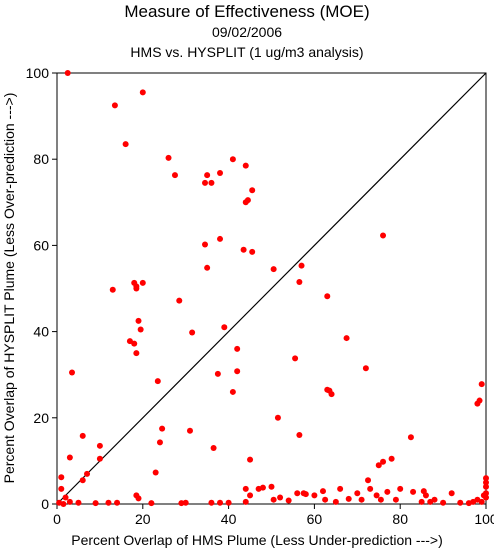 The image size is (494, 551). I want to click on x-tick-label: 0, so click(57, 519).